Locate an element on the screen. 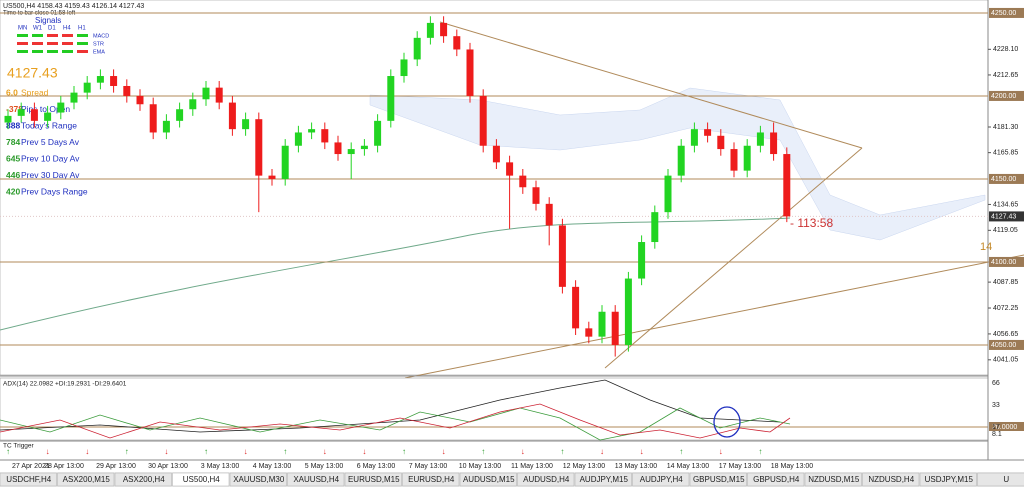 The image size is (1024, 492). date-label: 7 May 13:00 is located at coordinates (428, 466).